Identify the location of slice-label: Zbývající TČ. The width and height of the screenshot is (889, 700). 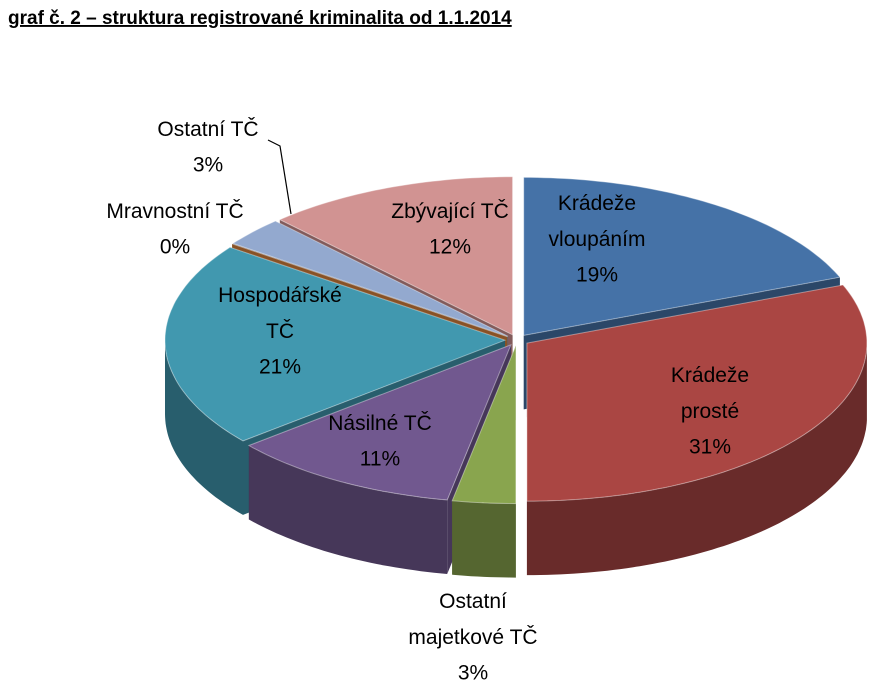
(449, 211).